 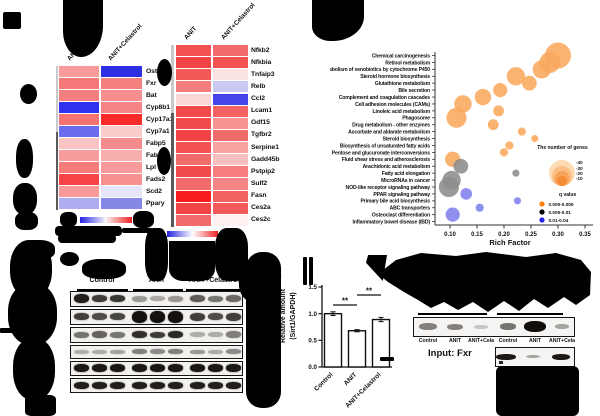 What do you see at coordinates (191, 33) in the screenshot?
I see `heatmap-column-header: ANIT` at bounding box center [191, 33].